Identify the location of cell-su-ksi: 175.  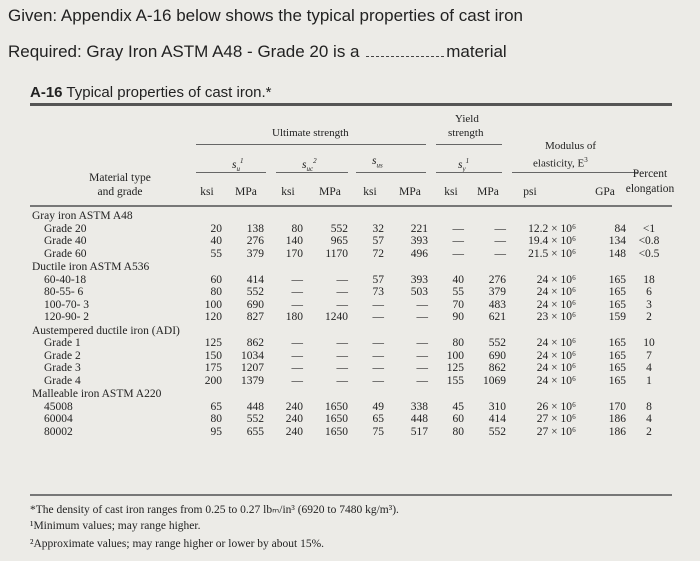
(213, 368).